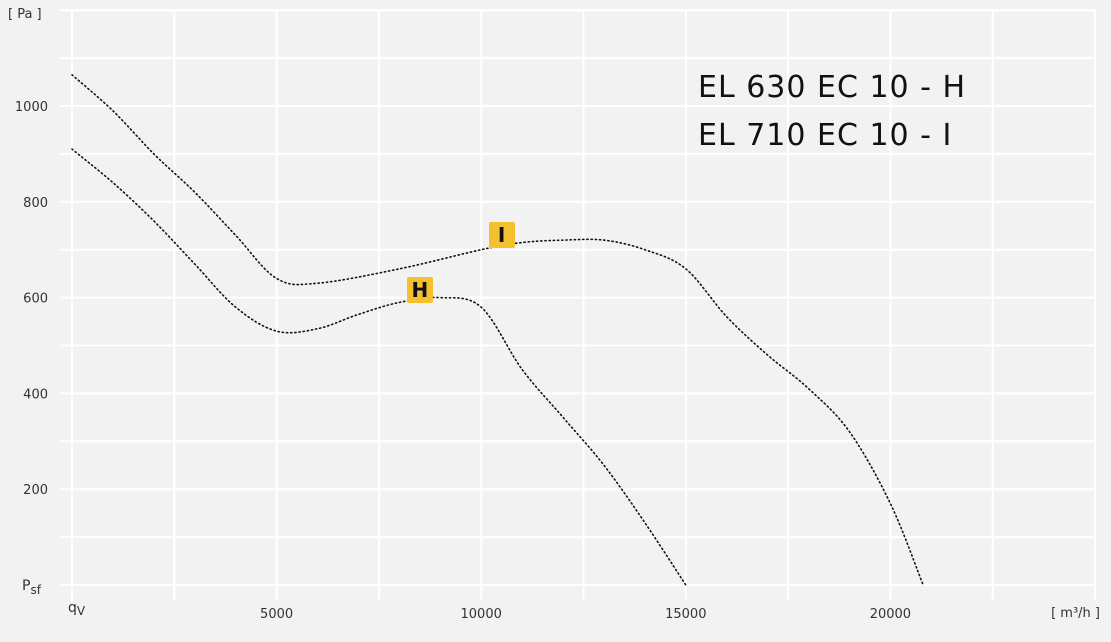  Describe the element at coordinates (77, 609) in the screenshot. I see `x-axis-symbol: qV` at that location.